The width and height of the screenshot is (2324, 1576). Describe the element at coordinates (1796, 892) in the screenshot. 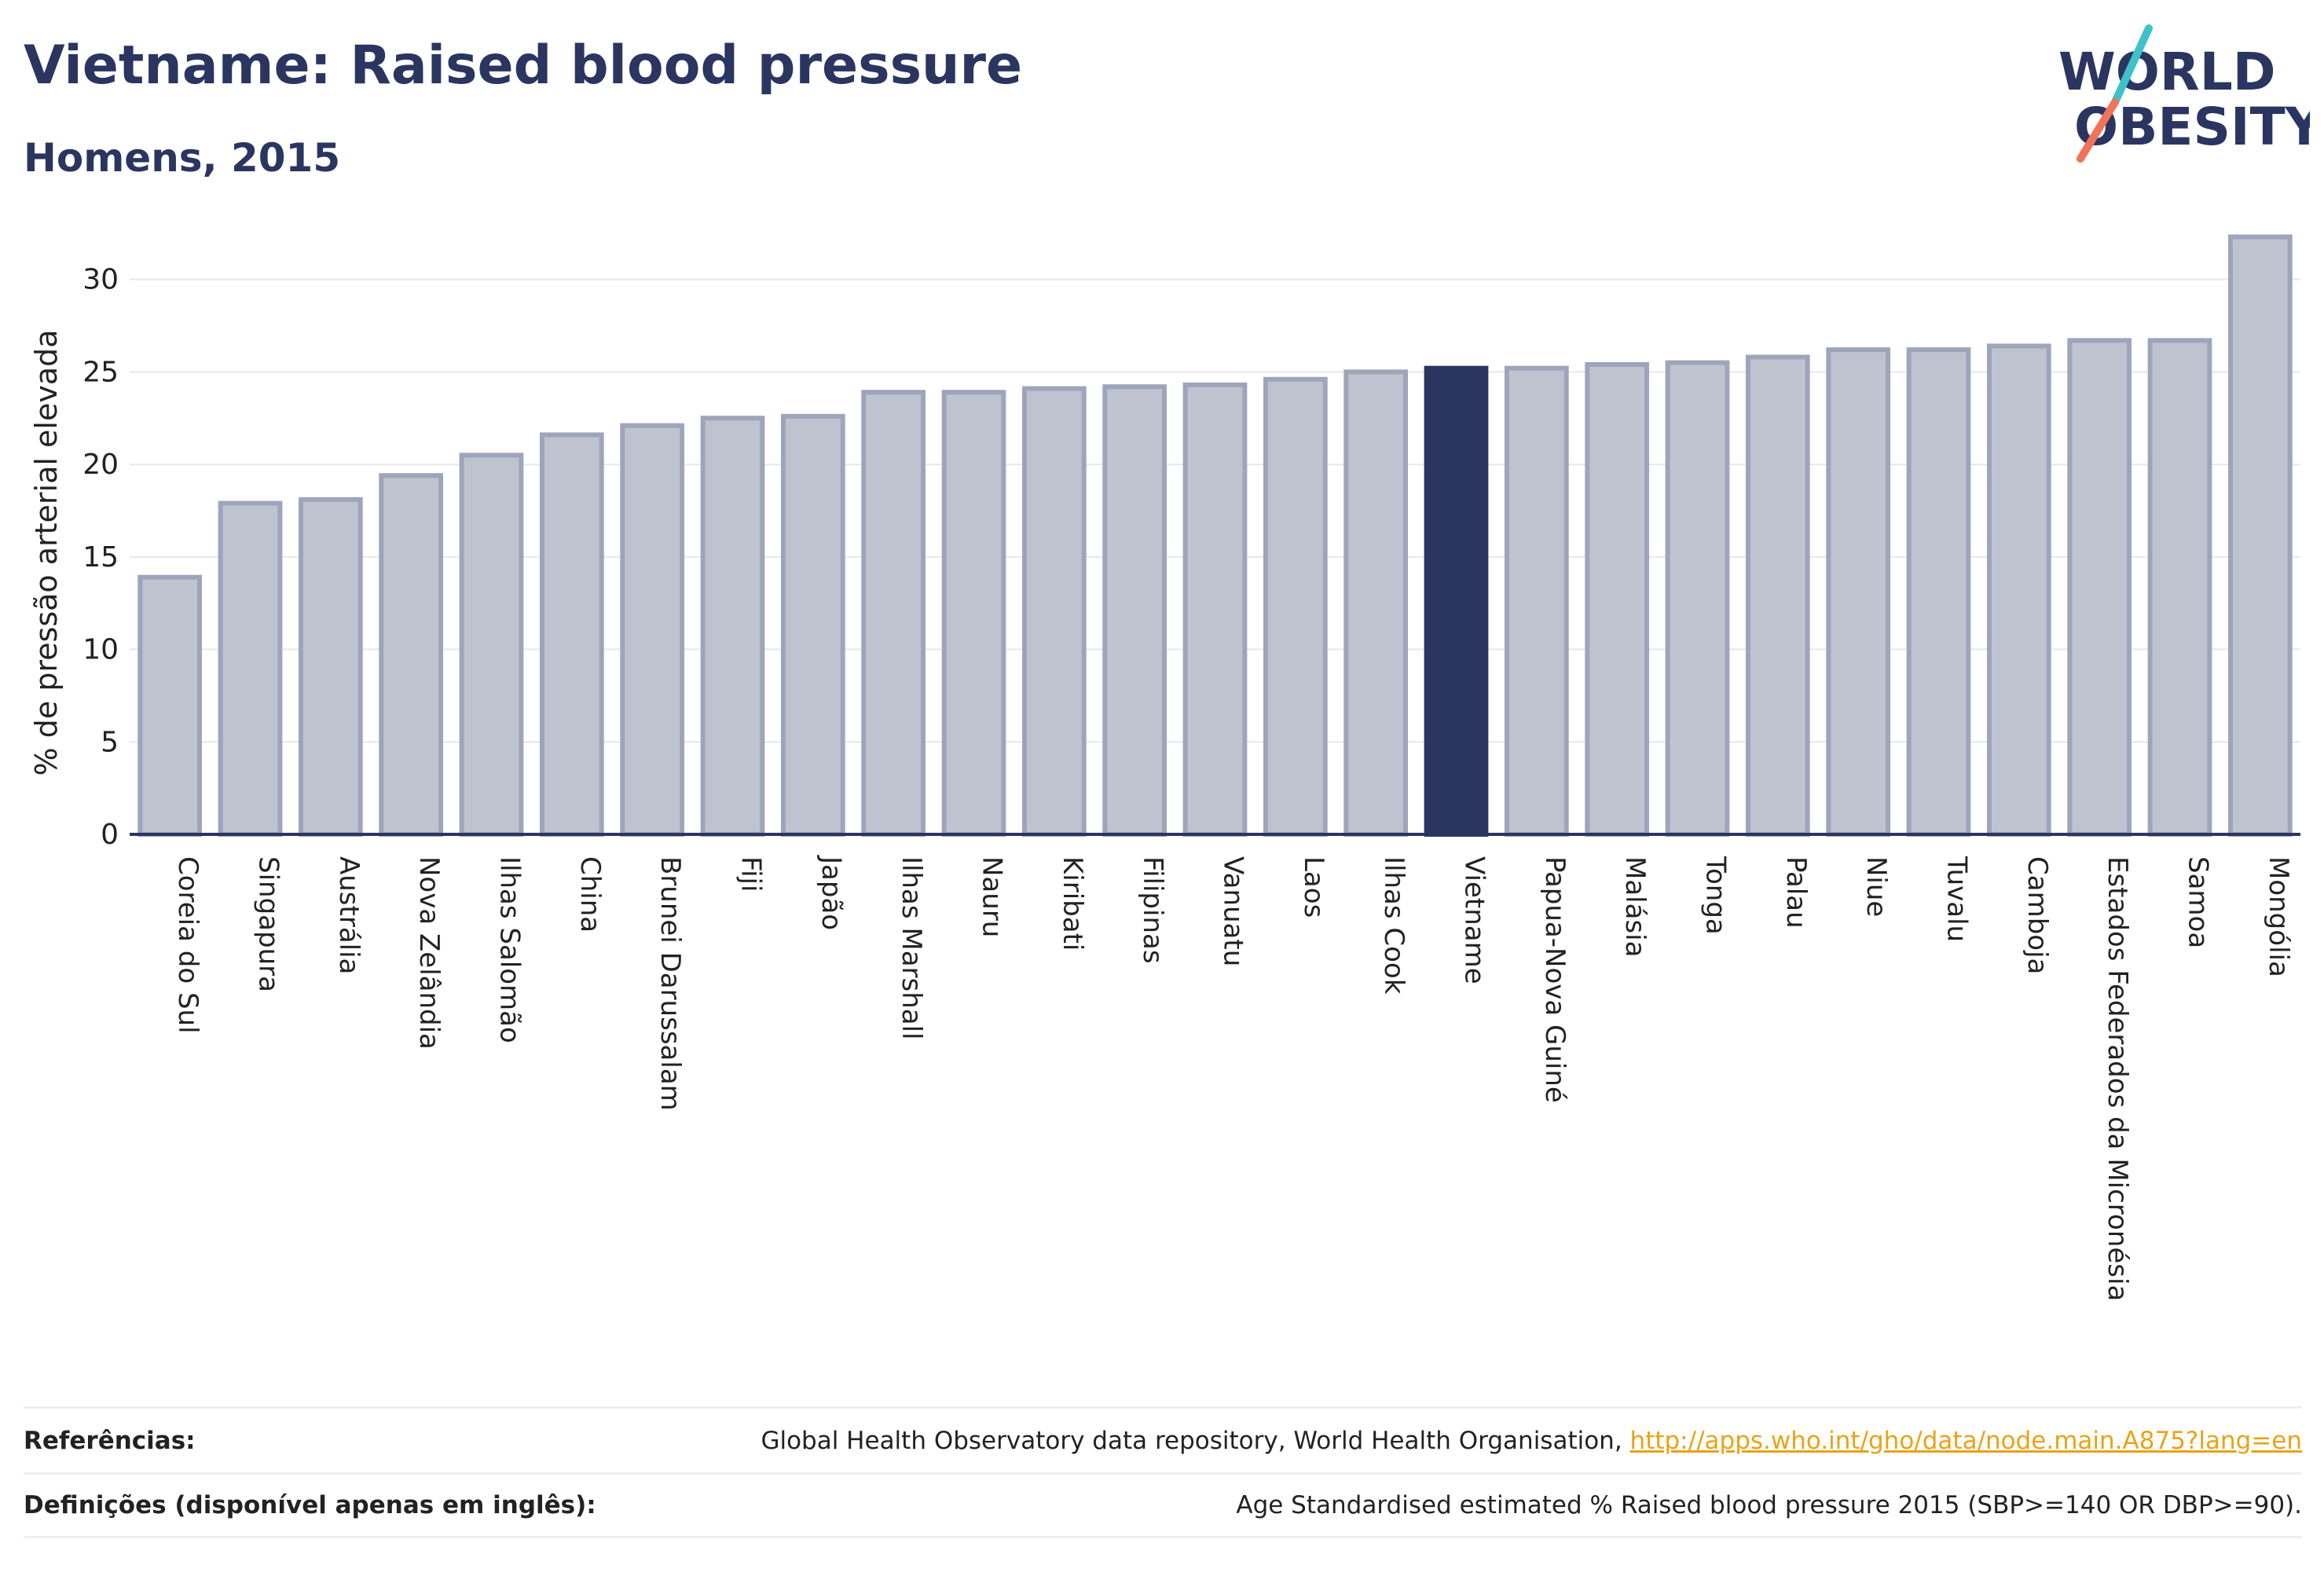

I see `x-category-label: Palau` at that location.